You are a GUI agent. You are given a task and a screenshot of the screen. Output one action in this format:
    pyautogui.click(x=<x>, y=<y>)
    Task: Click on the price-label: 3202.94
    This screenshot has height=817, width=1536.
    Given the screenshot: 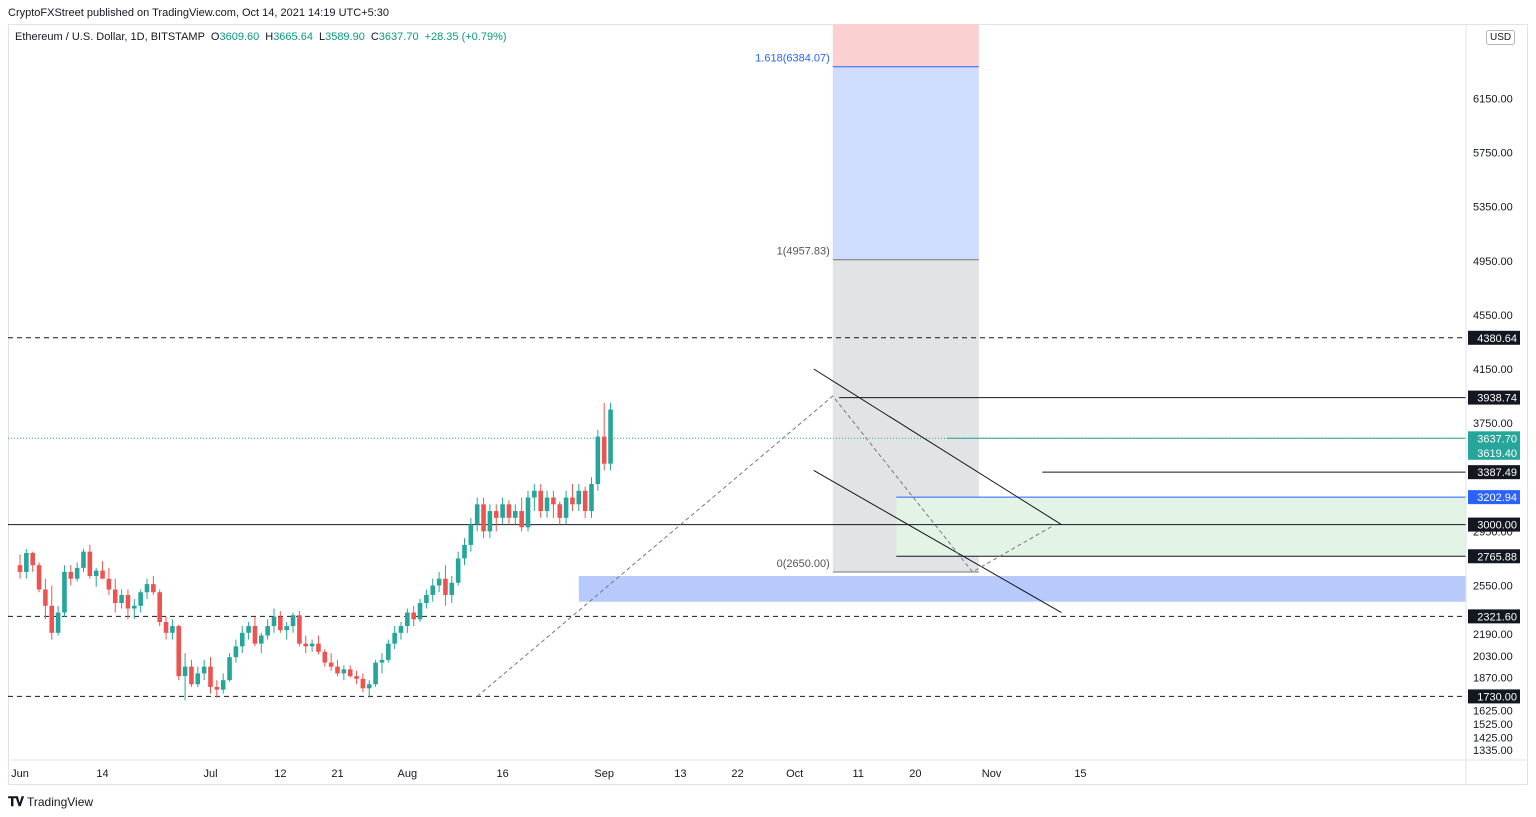 What is the action you would take?
    pyautogui.click(x=1494, y=497)
    